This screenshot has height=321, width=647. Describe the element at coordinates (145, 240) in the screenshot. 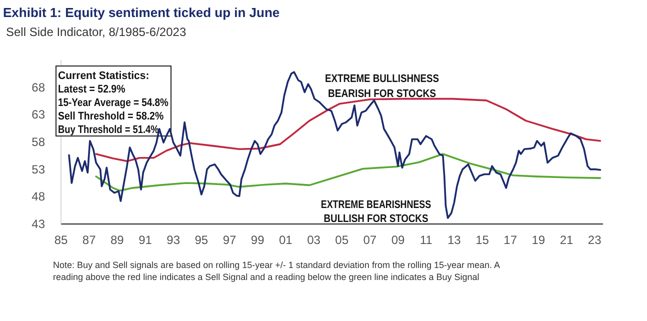

I see `x-tick-label: 91` at that location.